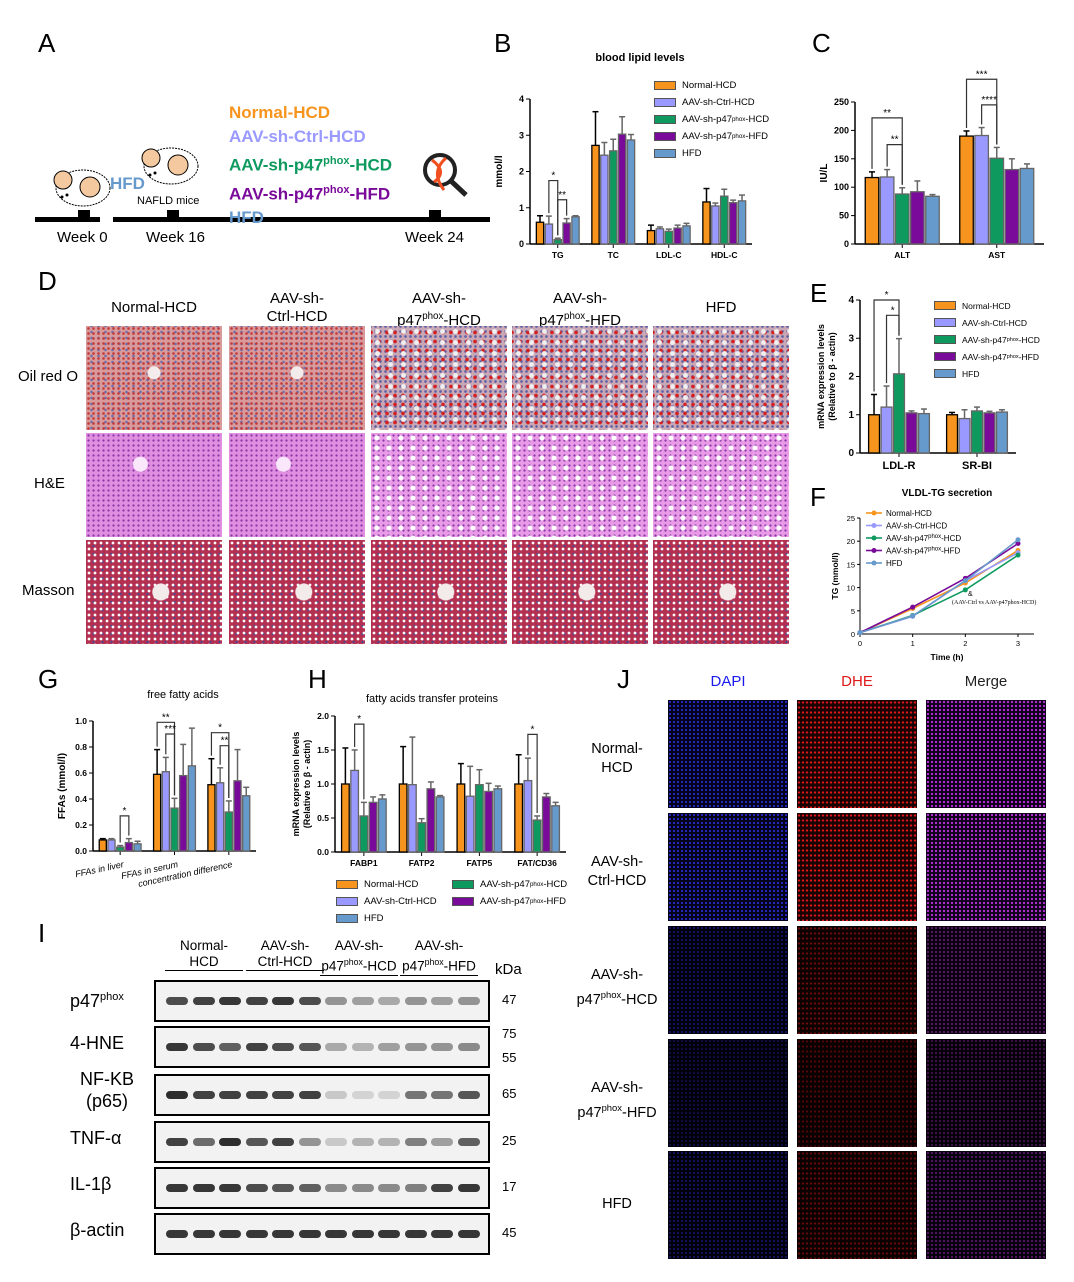 The width and height of the screenshot is (1074, 1282). I want to click on x-tick-label: FAT/CD36, so click(537, 863).